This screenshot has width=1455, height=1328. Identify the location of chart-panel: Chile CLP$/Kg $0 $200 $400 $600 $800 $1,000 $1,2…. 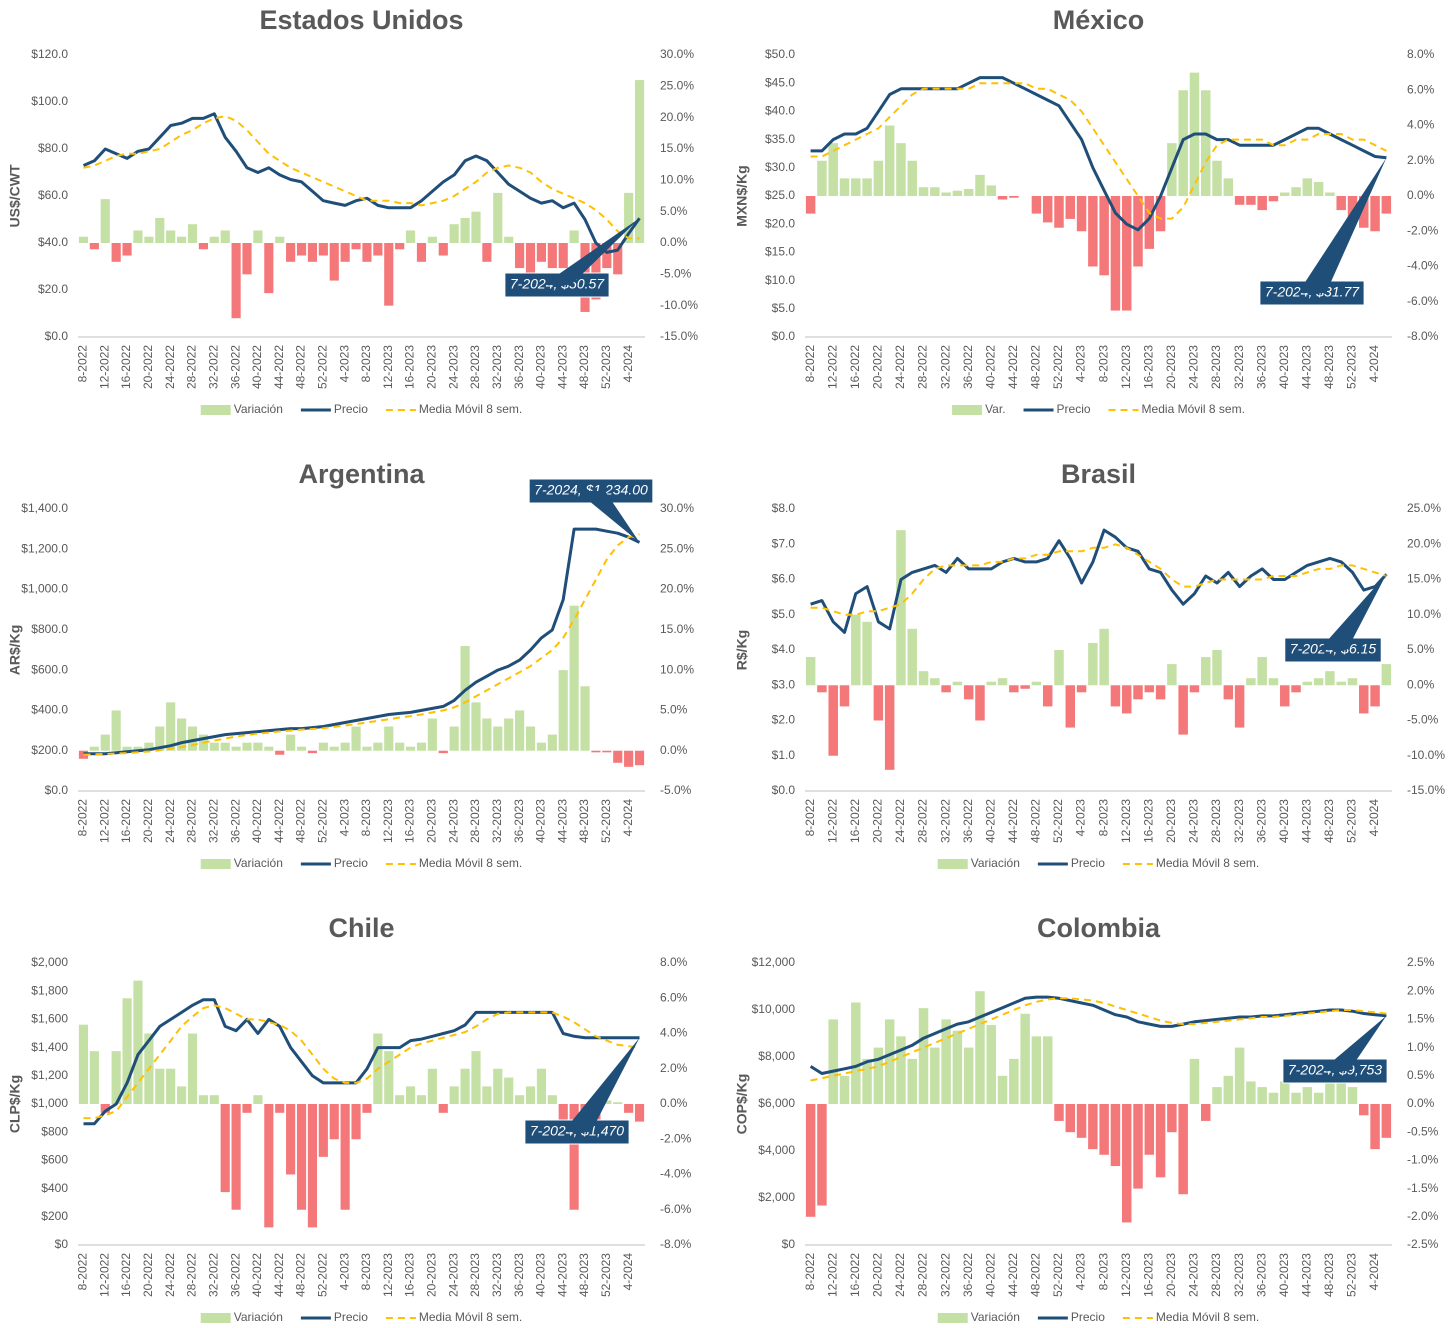
(349, 1118).